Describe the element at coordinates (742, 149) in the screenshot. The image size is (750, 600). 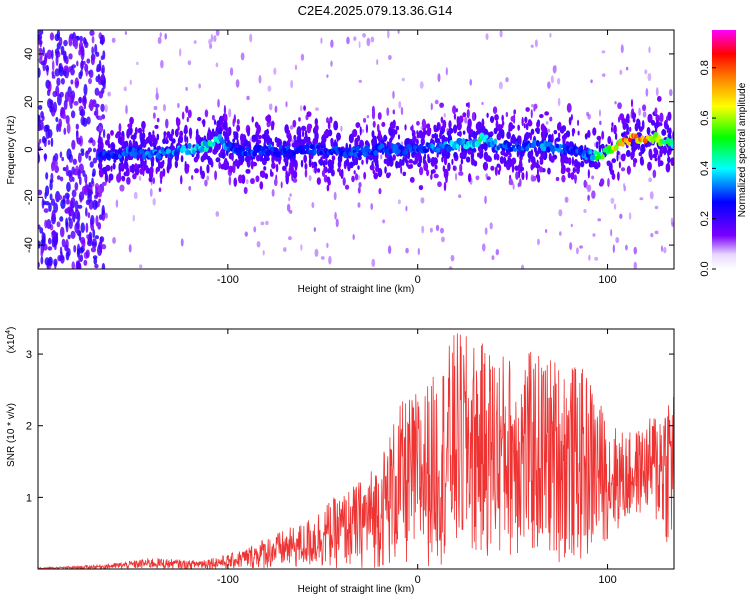
I see `colorbar-label: Normalized spectral amplitude` at that location.